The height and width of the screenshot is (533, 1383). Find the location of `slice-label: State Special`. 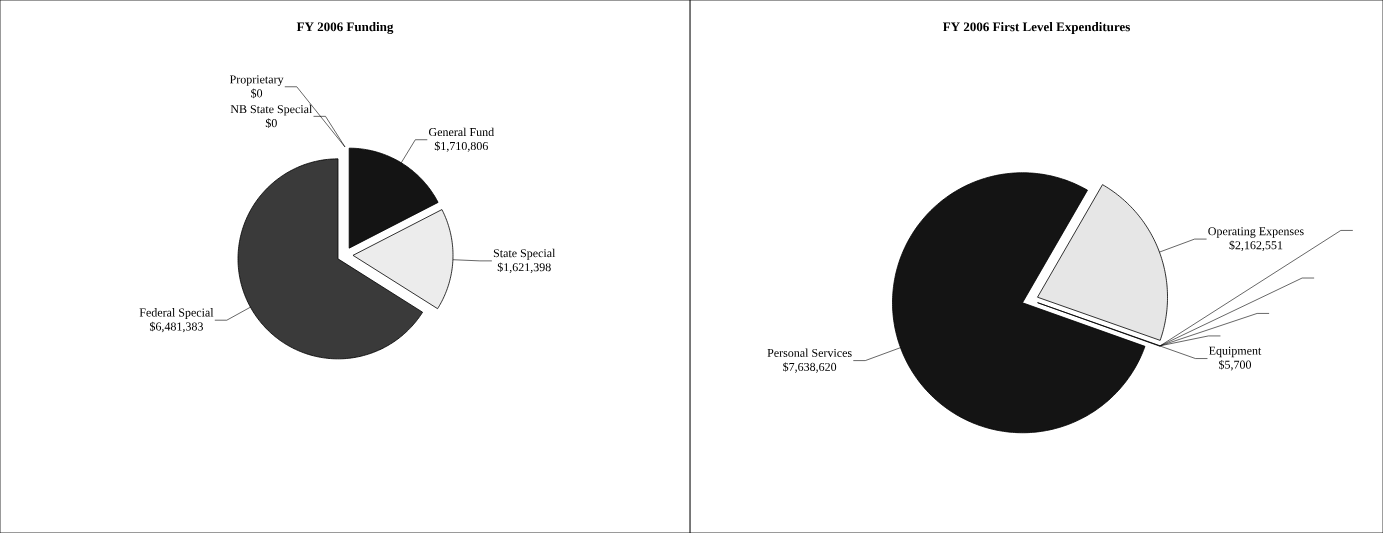

slice-label: State Special is located at coordinates (524, 254).